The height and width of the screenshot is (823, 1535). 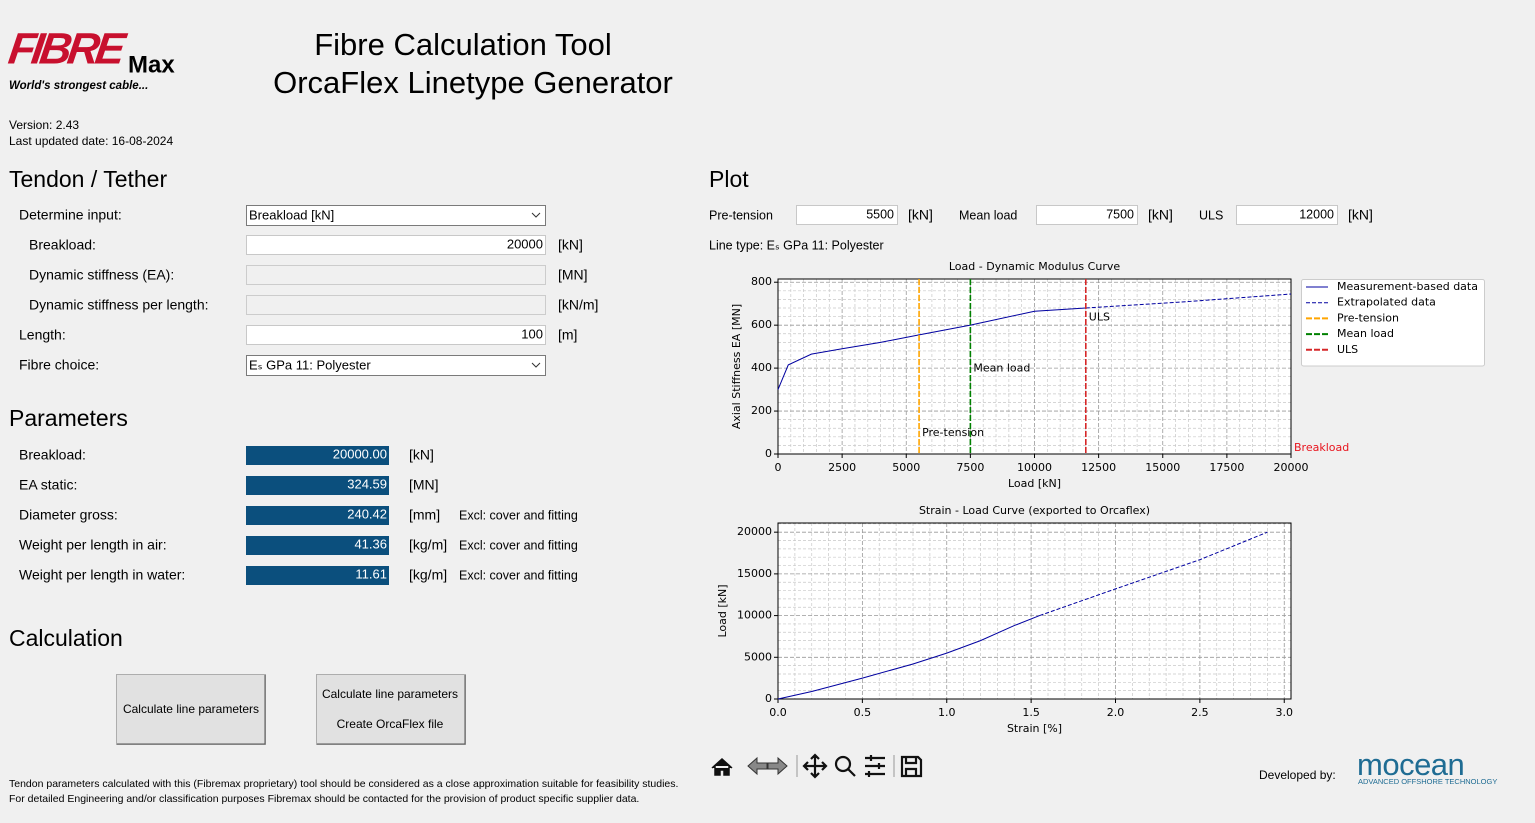 I want to click on reference-label: ULS, so click(x=1099, y=317).